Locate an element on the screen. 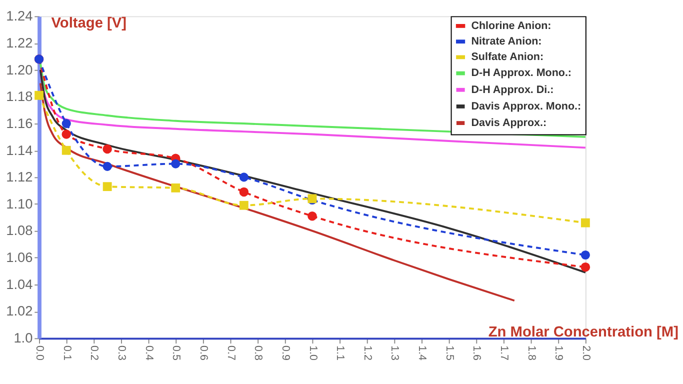 The width and height of the screenshot is (683, 384). y-tick-label: 1.08 is located at coordinates (19, 230).